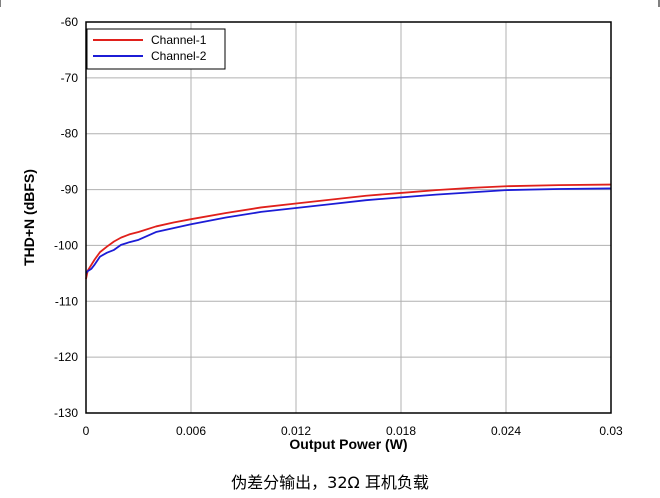 This screenshot has width=660, height=498. What do you see at coordinates (401, 431) in the screenshot?
I see `x-tick-label: 0.018` at bounding box center [401, 431].